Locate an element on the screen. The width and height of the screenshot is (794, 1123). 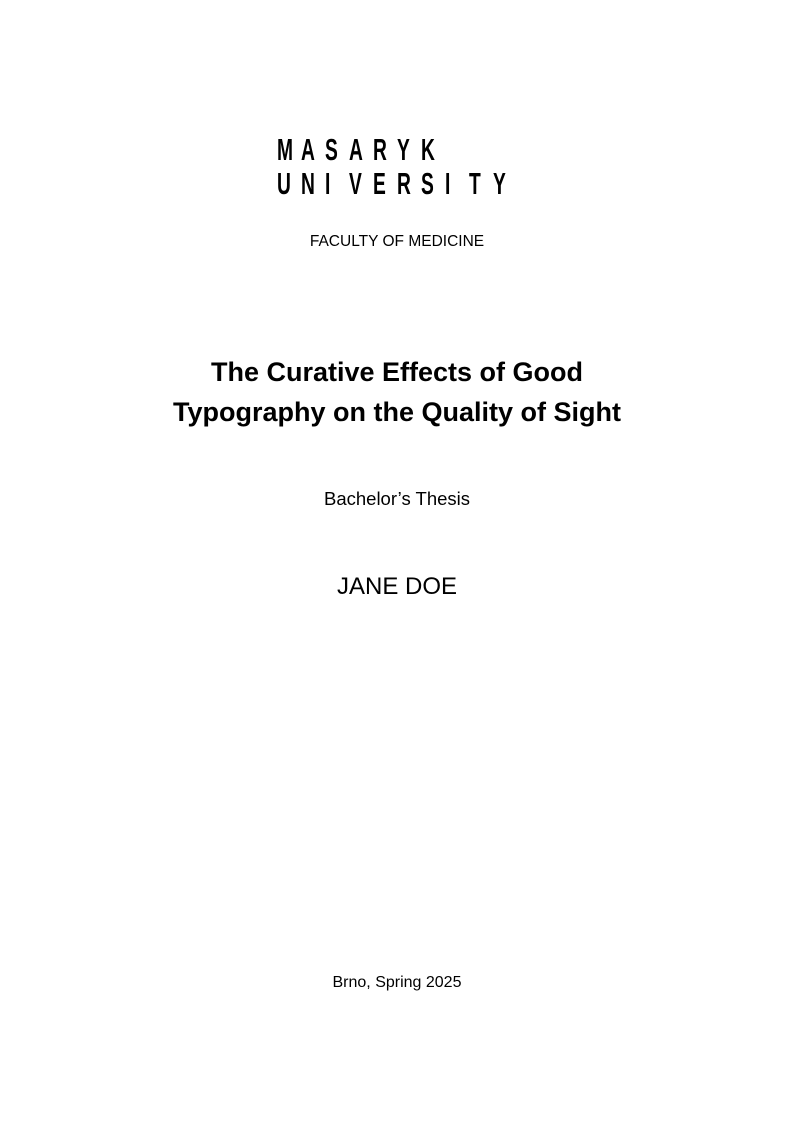
logo-letter: U is located at coordinates (284, 183).